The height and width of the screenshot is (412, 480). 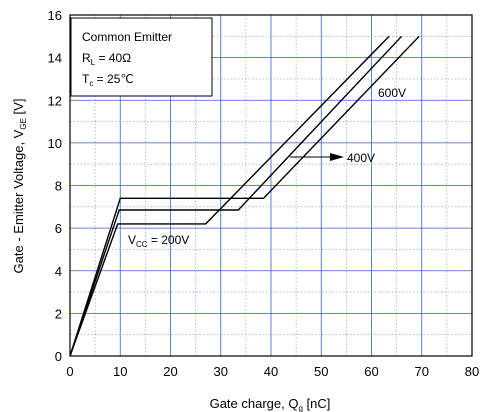 I want to click on x-axis-label: Gate charge, Qg [nC], so click(x=270, y=404).